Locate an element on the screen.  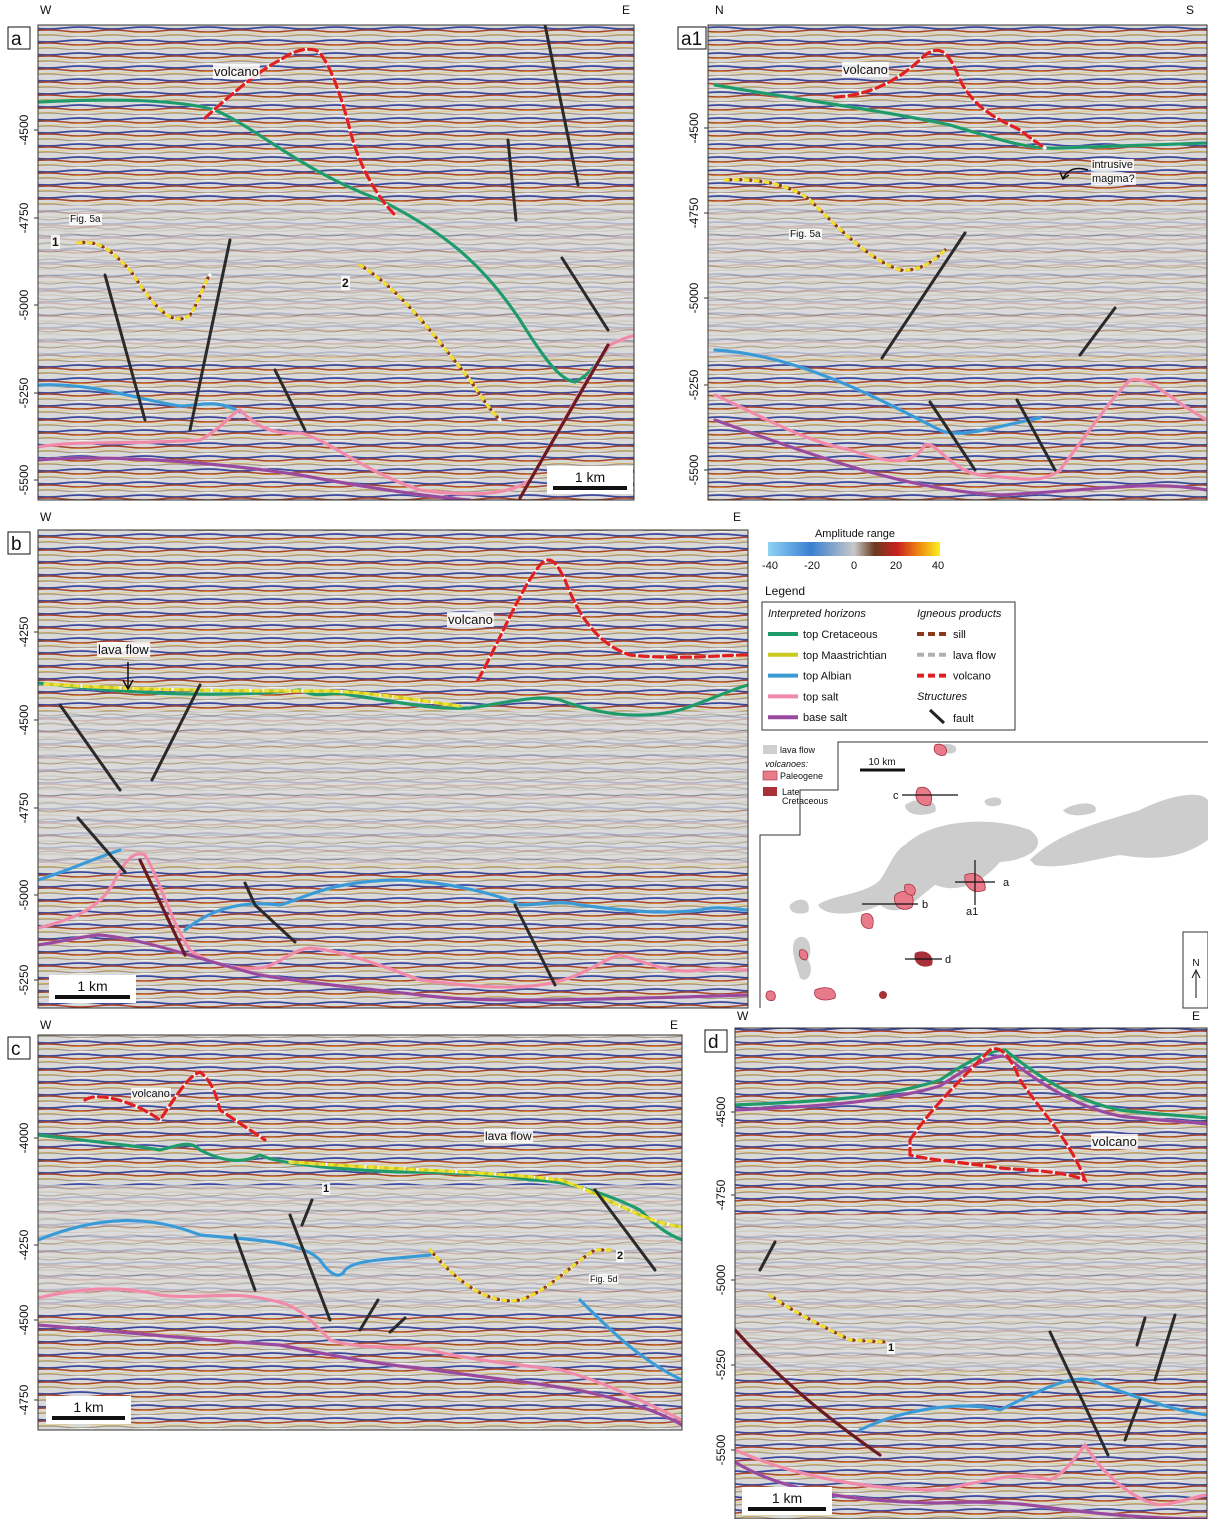
section-label: b is located at coordinates (925, 905).